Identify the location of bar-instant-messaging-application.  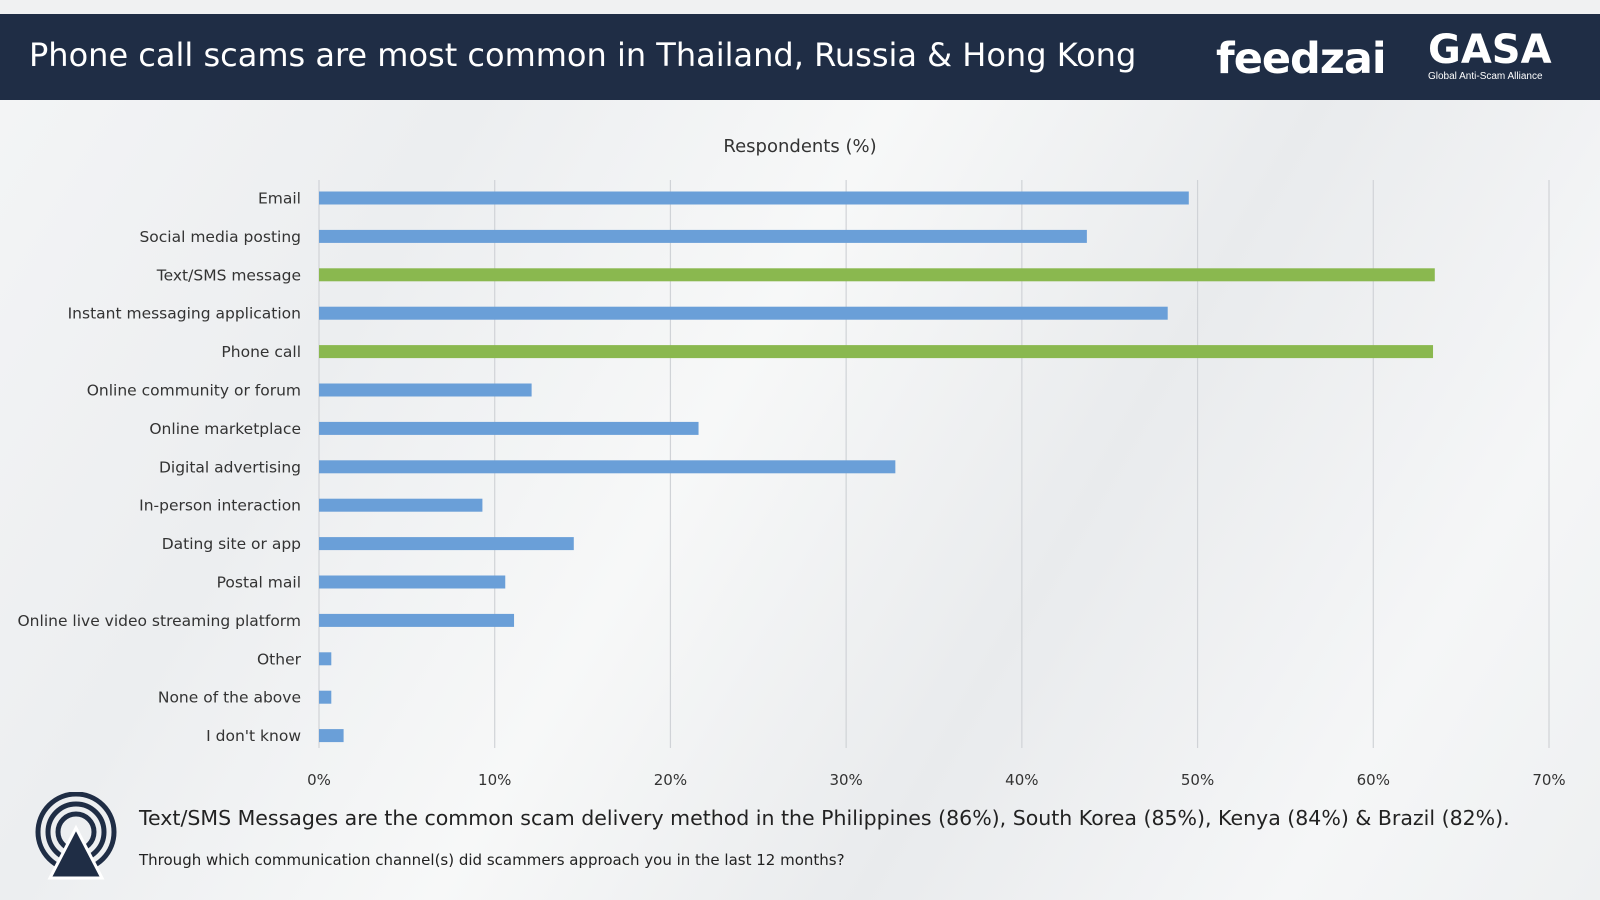
(743, 313).